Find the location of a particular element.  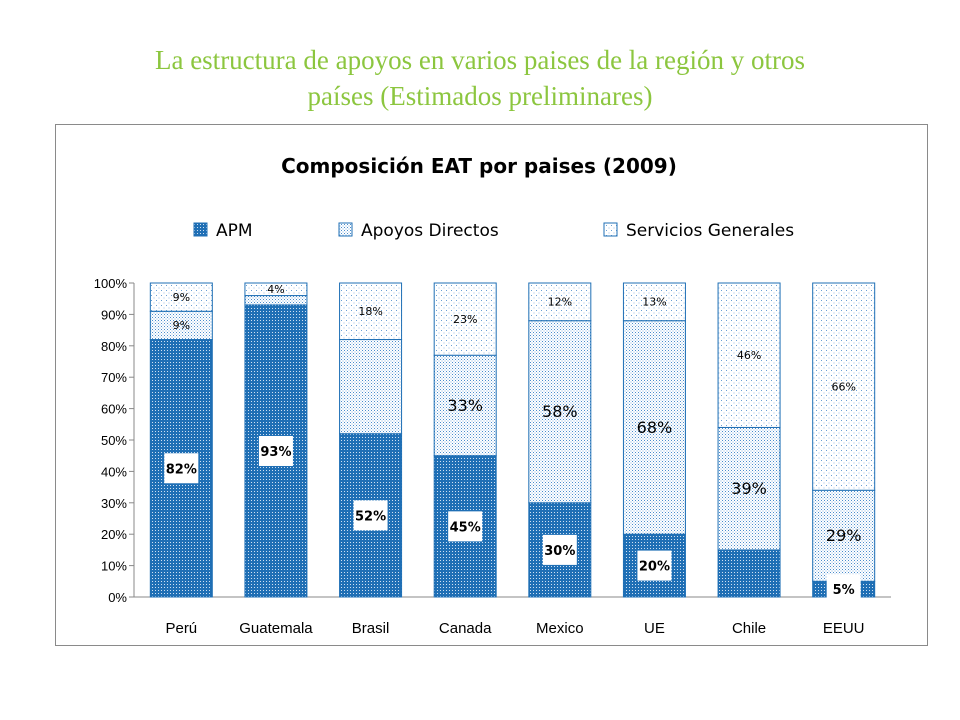

data-label-eeuu-apoyos-directos: 29% is located at coordinates (844, 535).